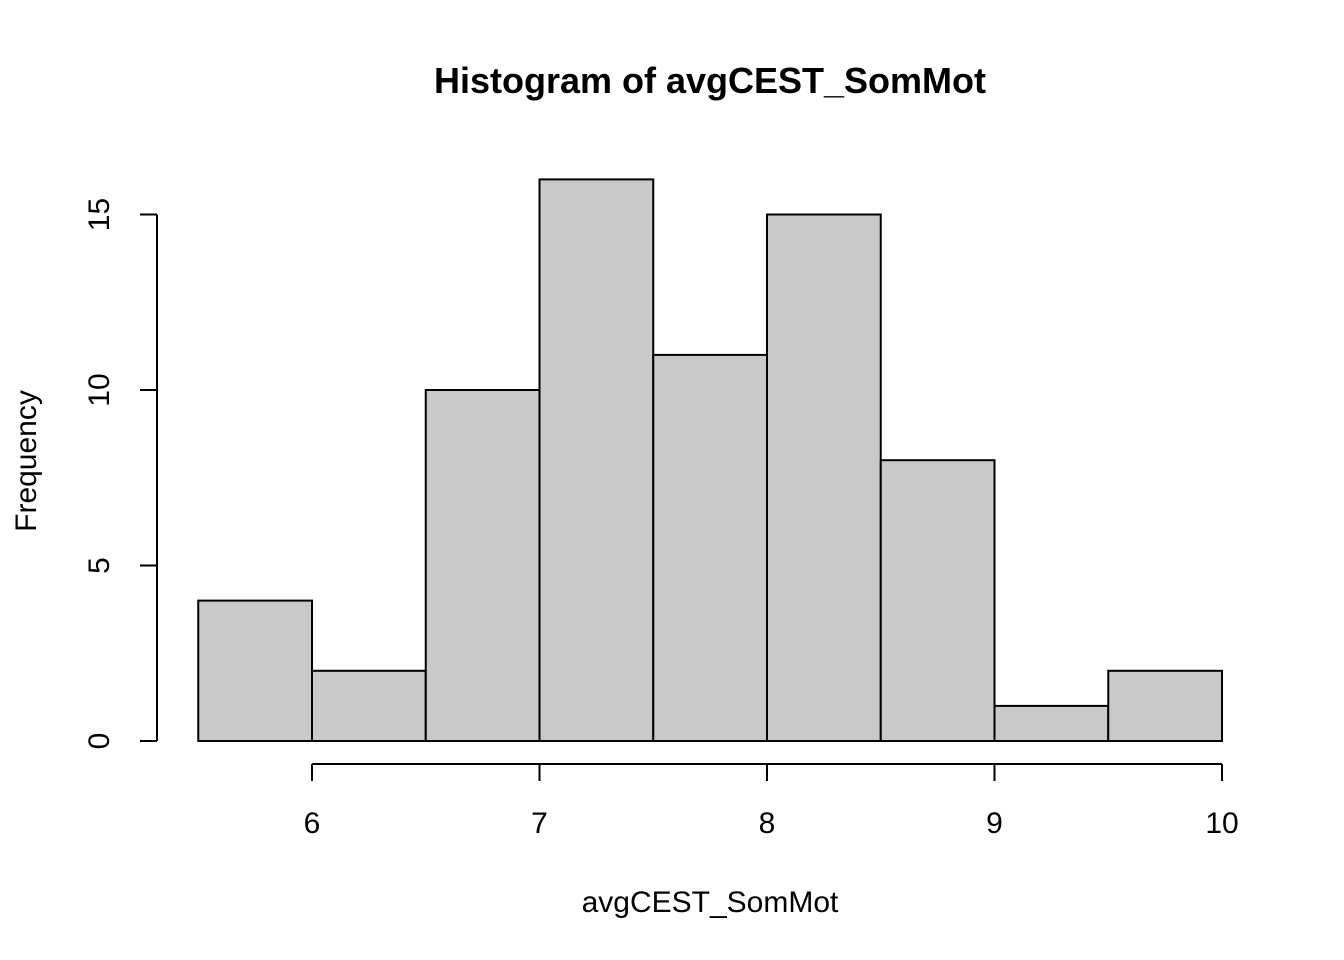 The width and height of the screenshot is (1344, 960). I want to click on x-axis: 6 7 8 9 10, so click(771, 801).